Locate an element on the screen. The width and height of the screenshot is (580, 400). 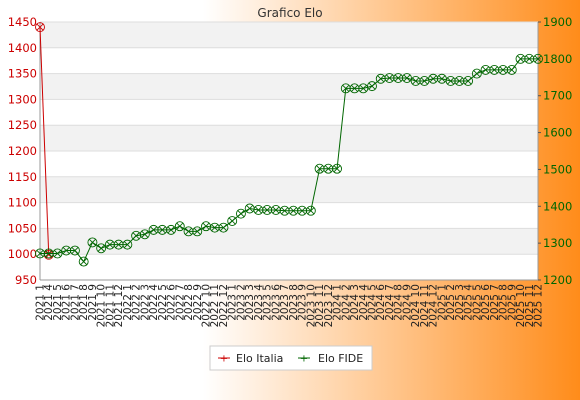
x-tick-label: 2023 4 is located at coordinates (259, 302).